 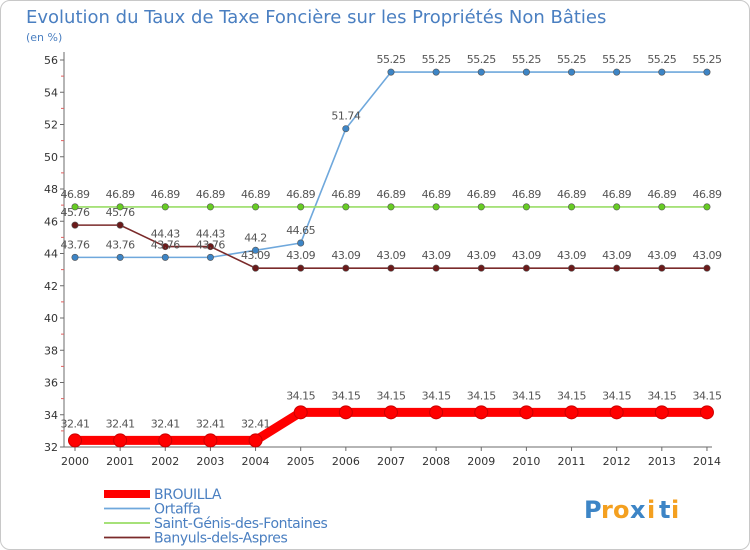 What do you see at coordinates (51, 318) in the screenshot?
I see `y-tick-label: 40` at bounding box center [51, 318].